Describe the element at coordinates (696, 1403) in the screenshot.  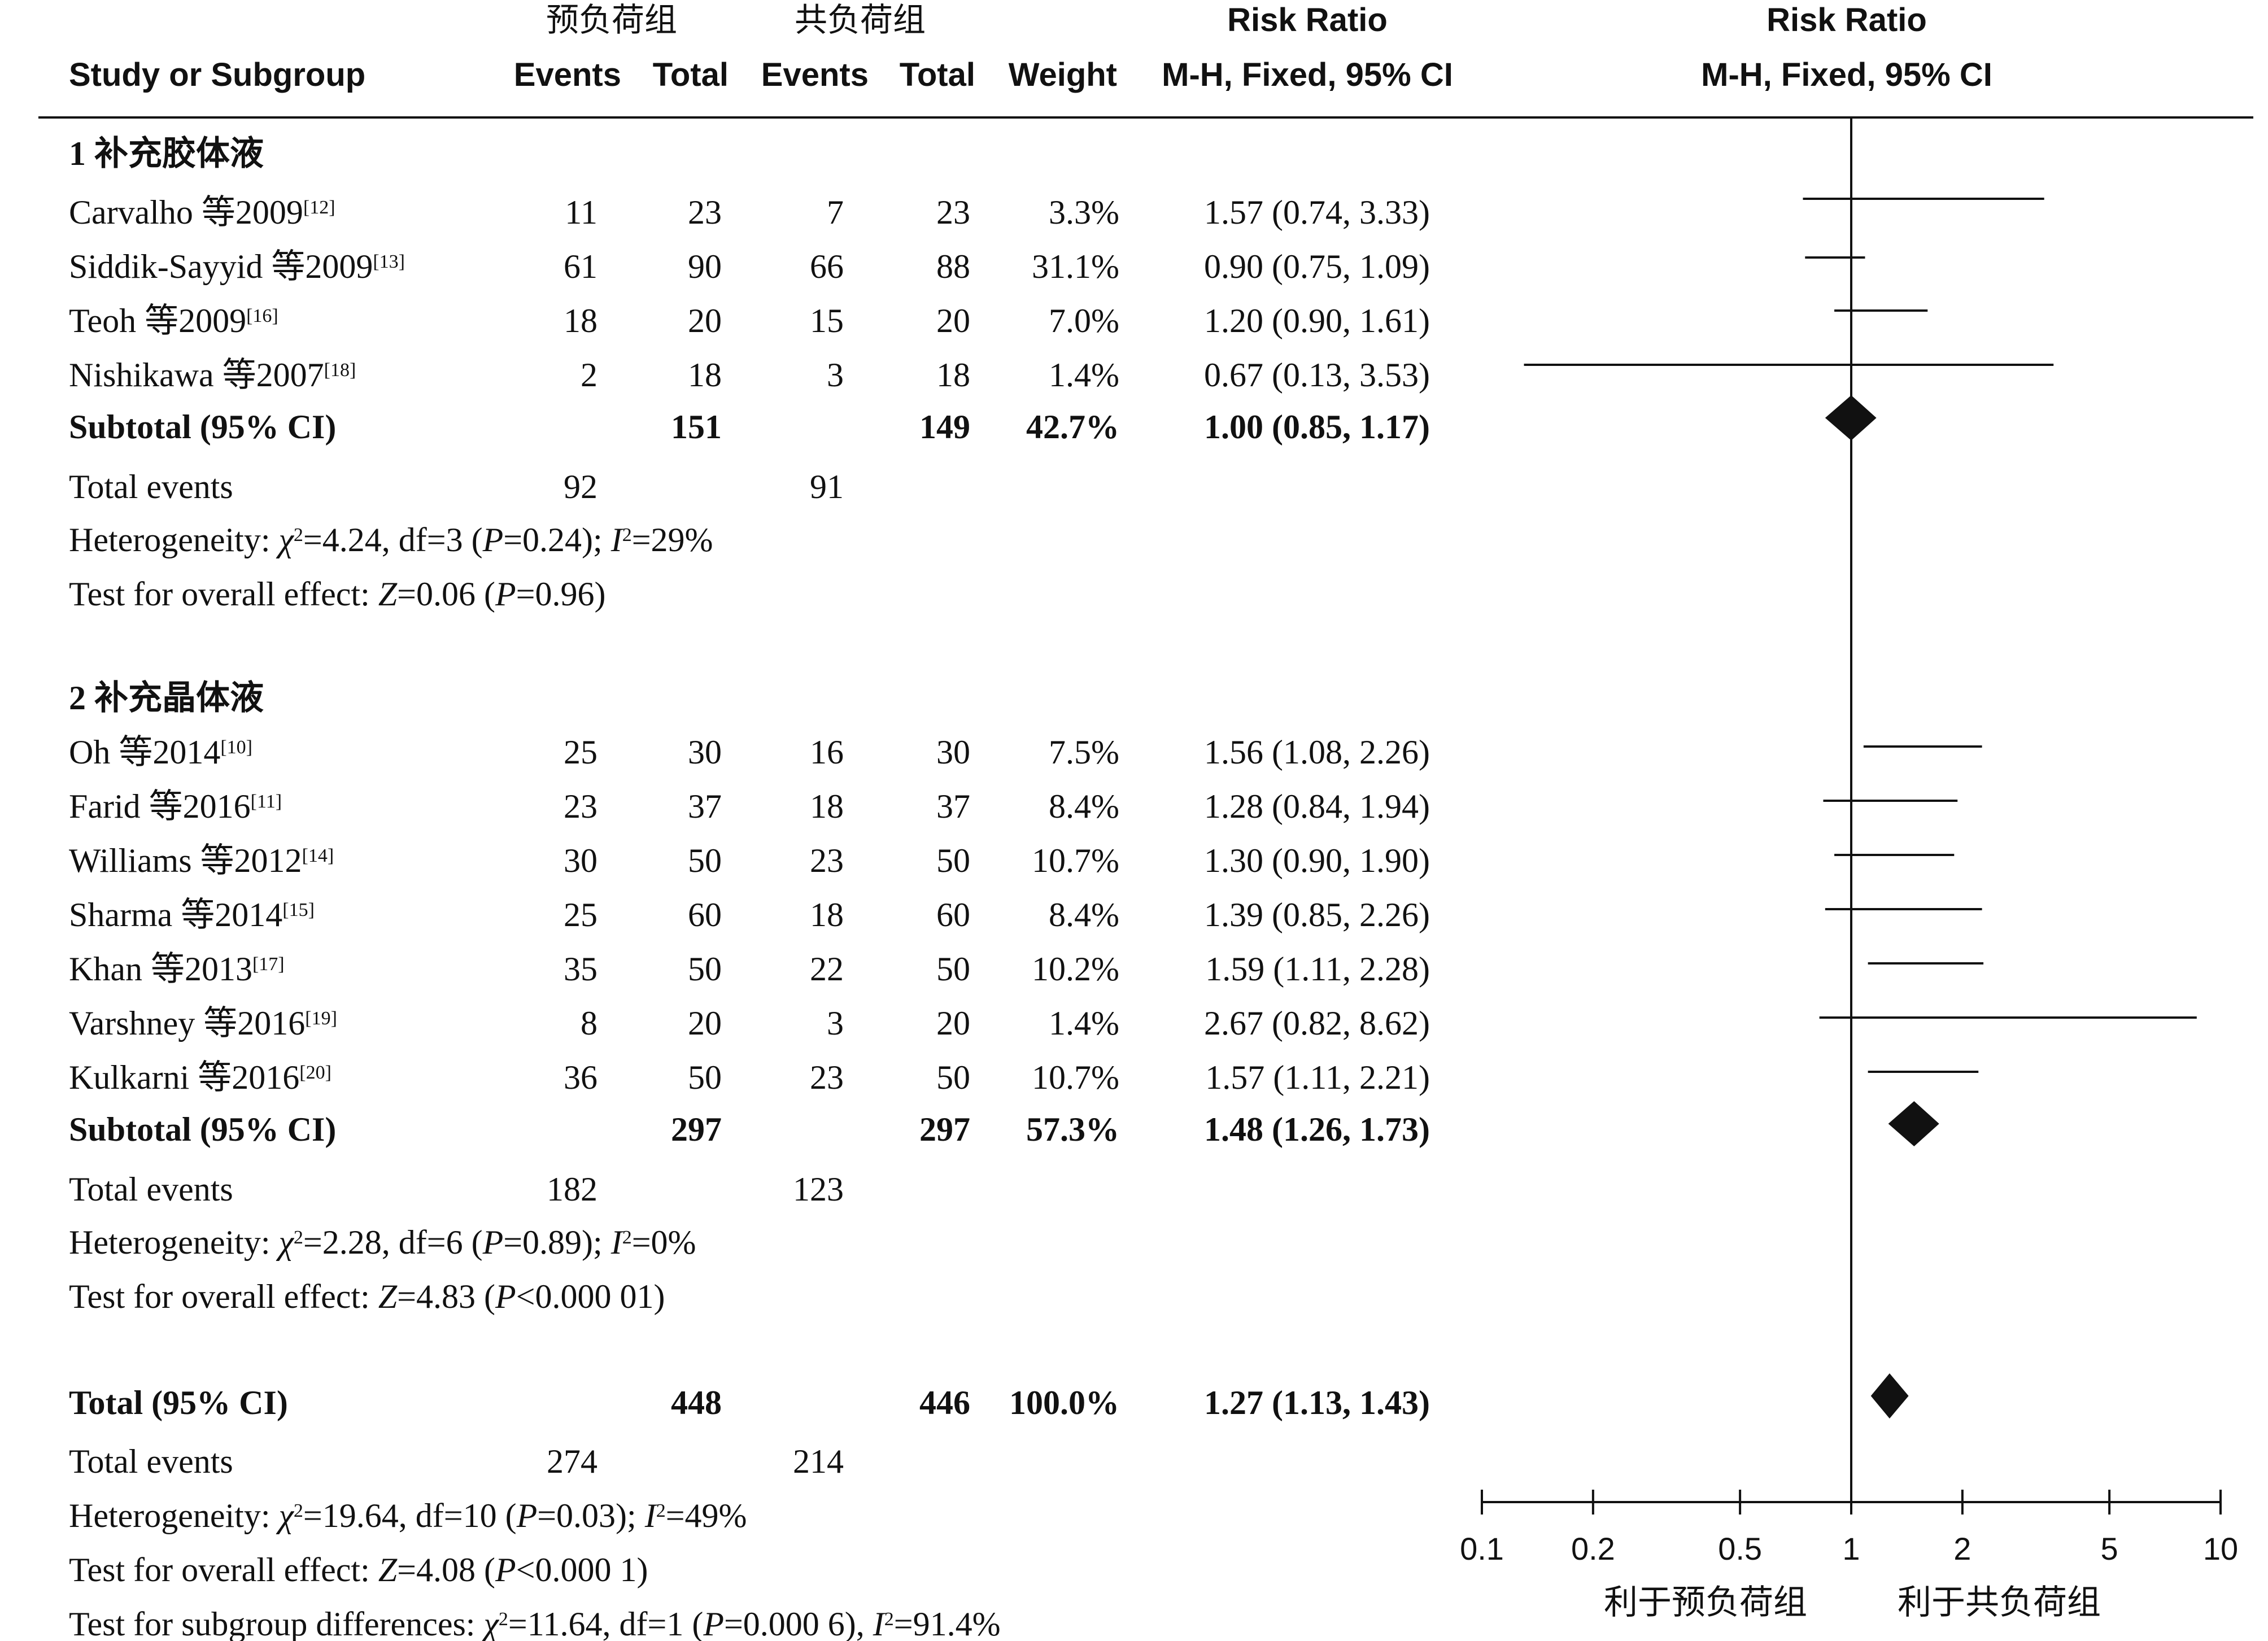
I see `subtotal-total-exp: 448` at that location.